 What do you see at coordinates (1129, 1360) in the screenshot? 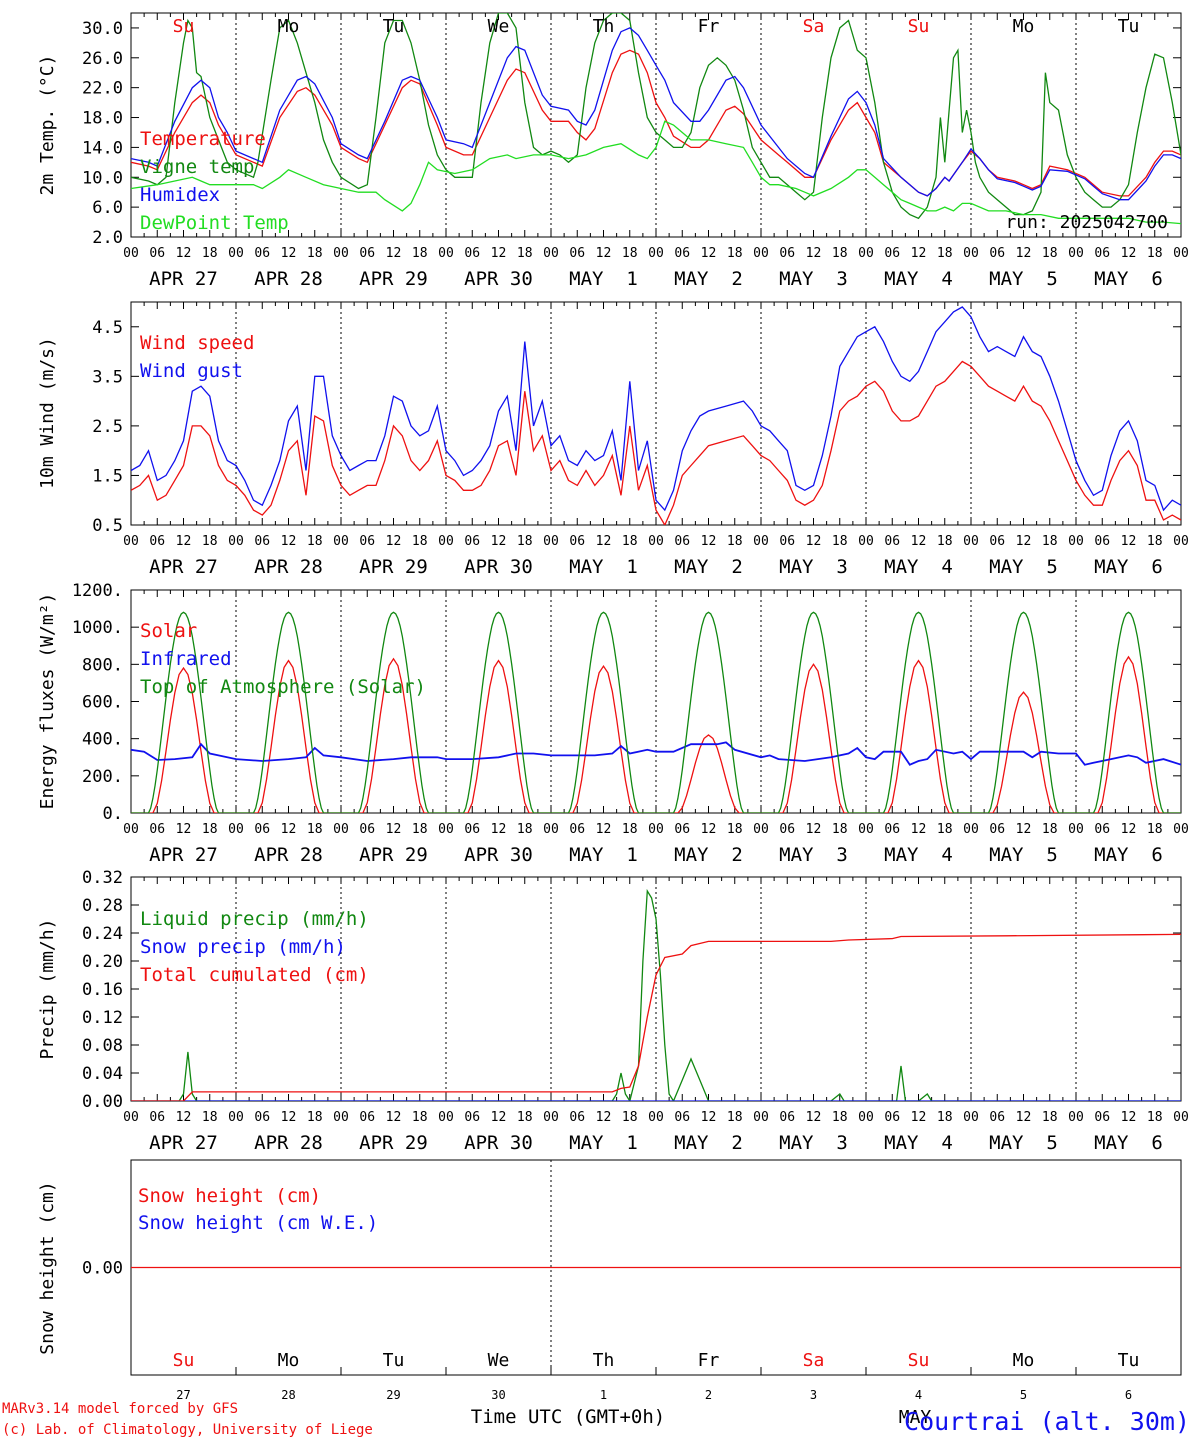
I see `day-of-week-label: Tu` at bounding box center [1129, 1360].